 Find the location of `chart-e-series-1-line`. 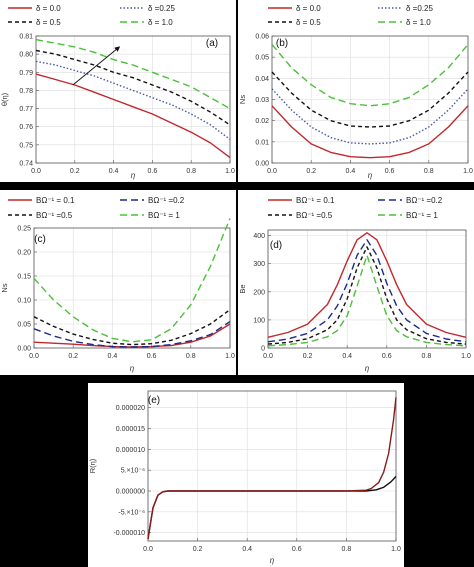

chart-e-series-1-line is located at coordinates (272, 468).